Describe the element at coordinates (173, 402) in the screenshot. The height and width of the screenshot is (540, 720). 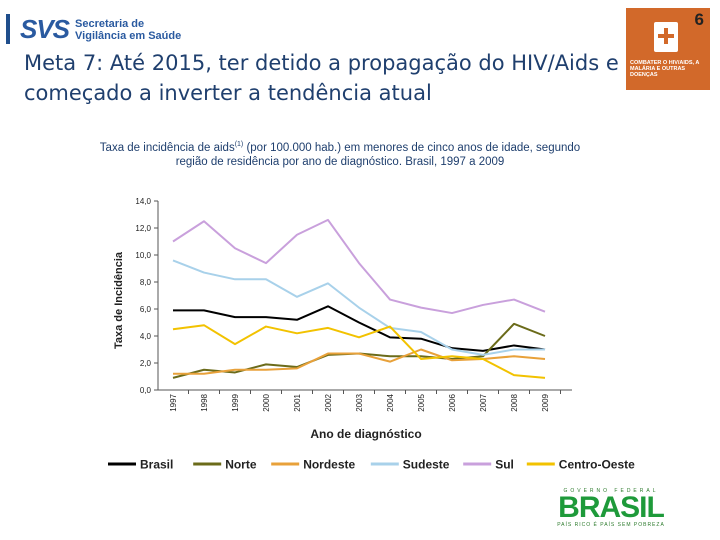
I see `x-tick-label: 1997` at that location.